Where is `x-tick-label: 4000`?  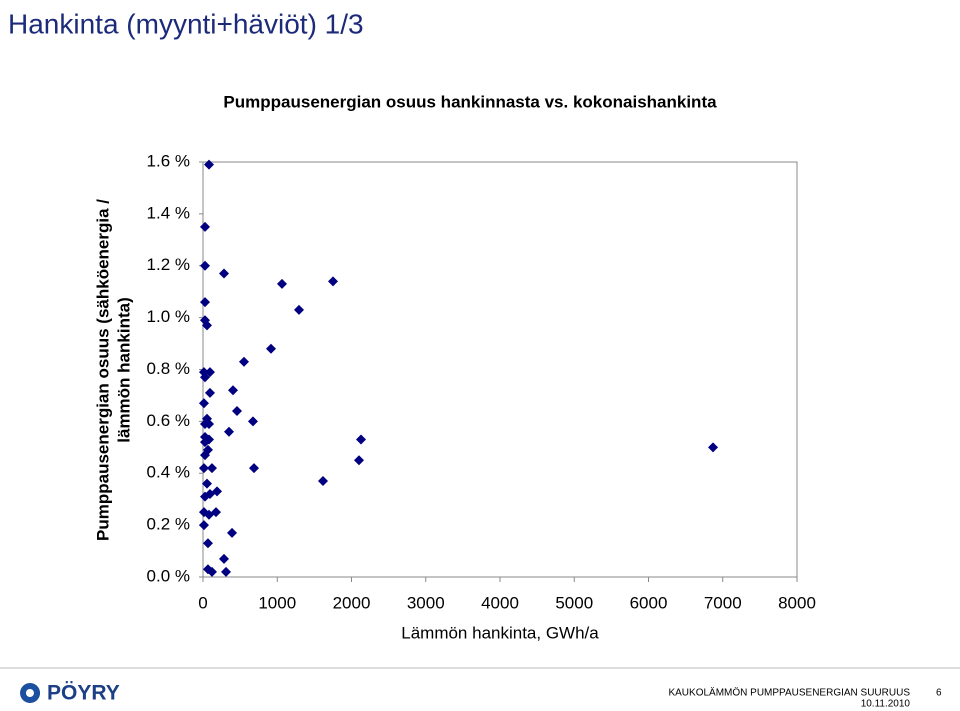
x-tick-label: 4000 is located at coordinates (500, 602).